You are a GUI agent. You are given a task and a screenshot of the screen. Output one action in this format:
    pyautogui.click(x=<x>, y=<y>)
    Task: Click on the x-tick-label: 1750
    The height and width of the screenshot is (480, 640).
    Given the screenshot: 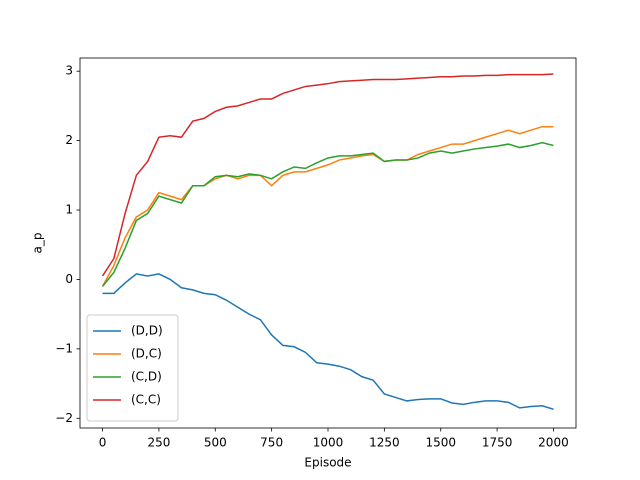 What is the action you would take?
    pyautogui.click(x=497, y=443)
    